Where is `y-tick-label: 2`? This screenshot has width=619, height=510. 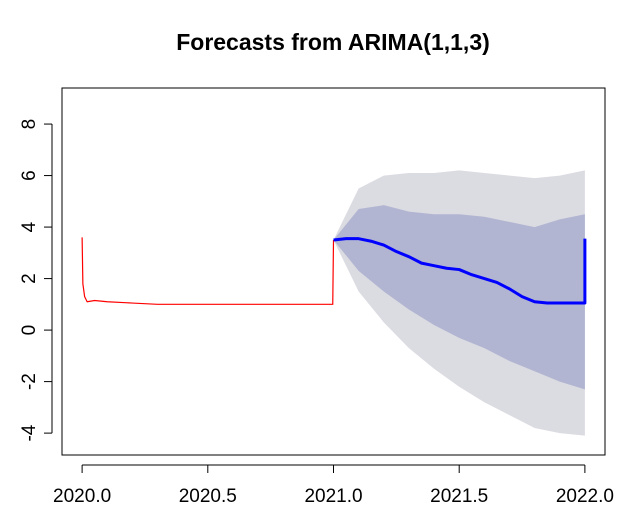 y-tick-label: 2 is located at coordinates (29, 278).